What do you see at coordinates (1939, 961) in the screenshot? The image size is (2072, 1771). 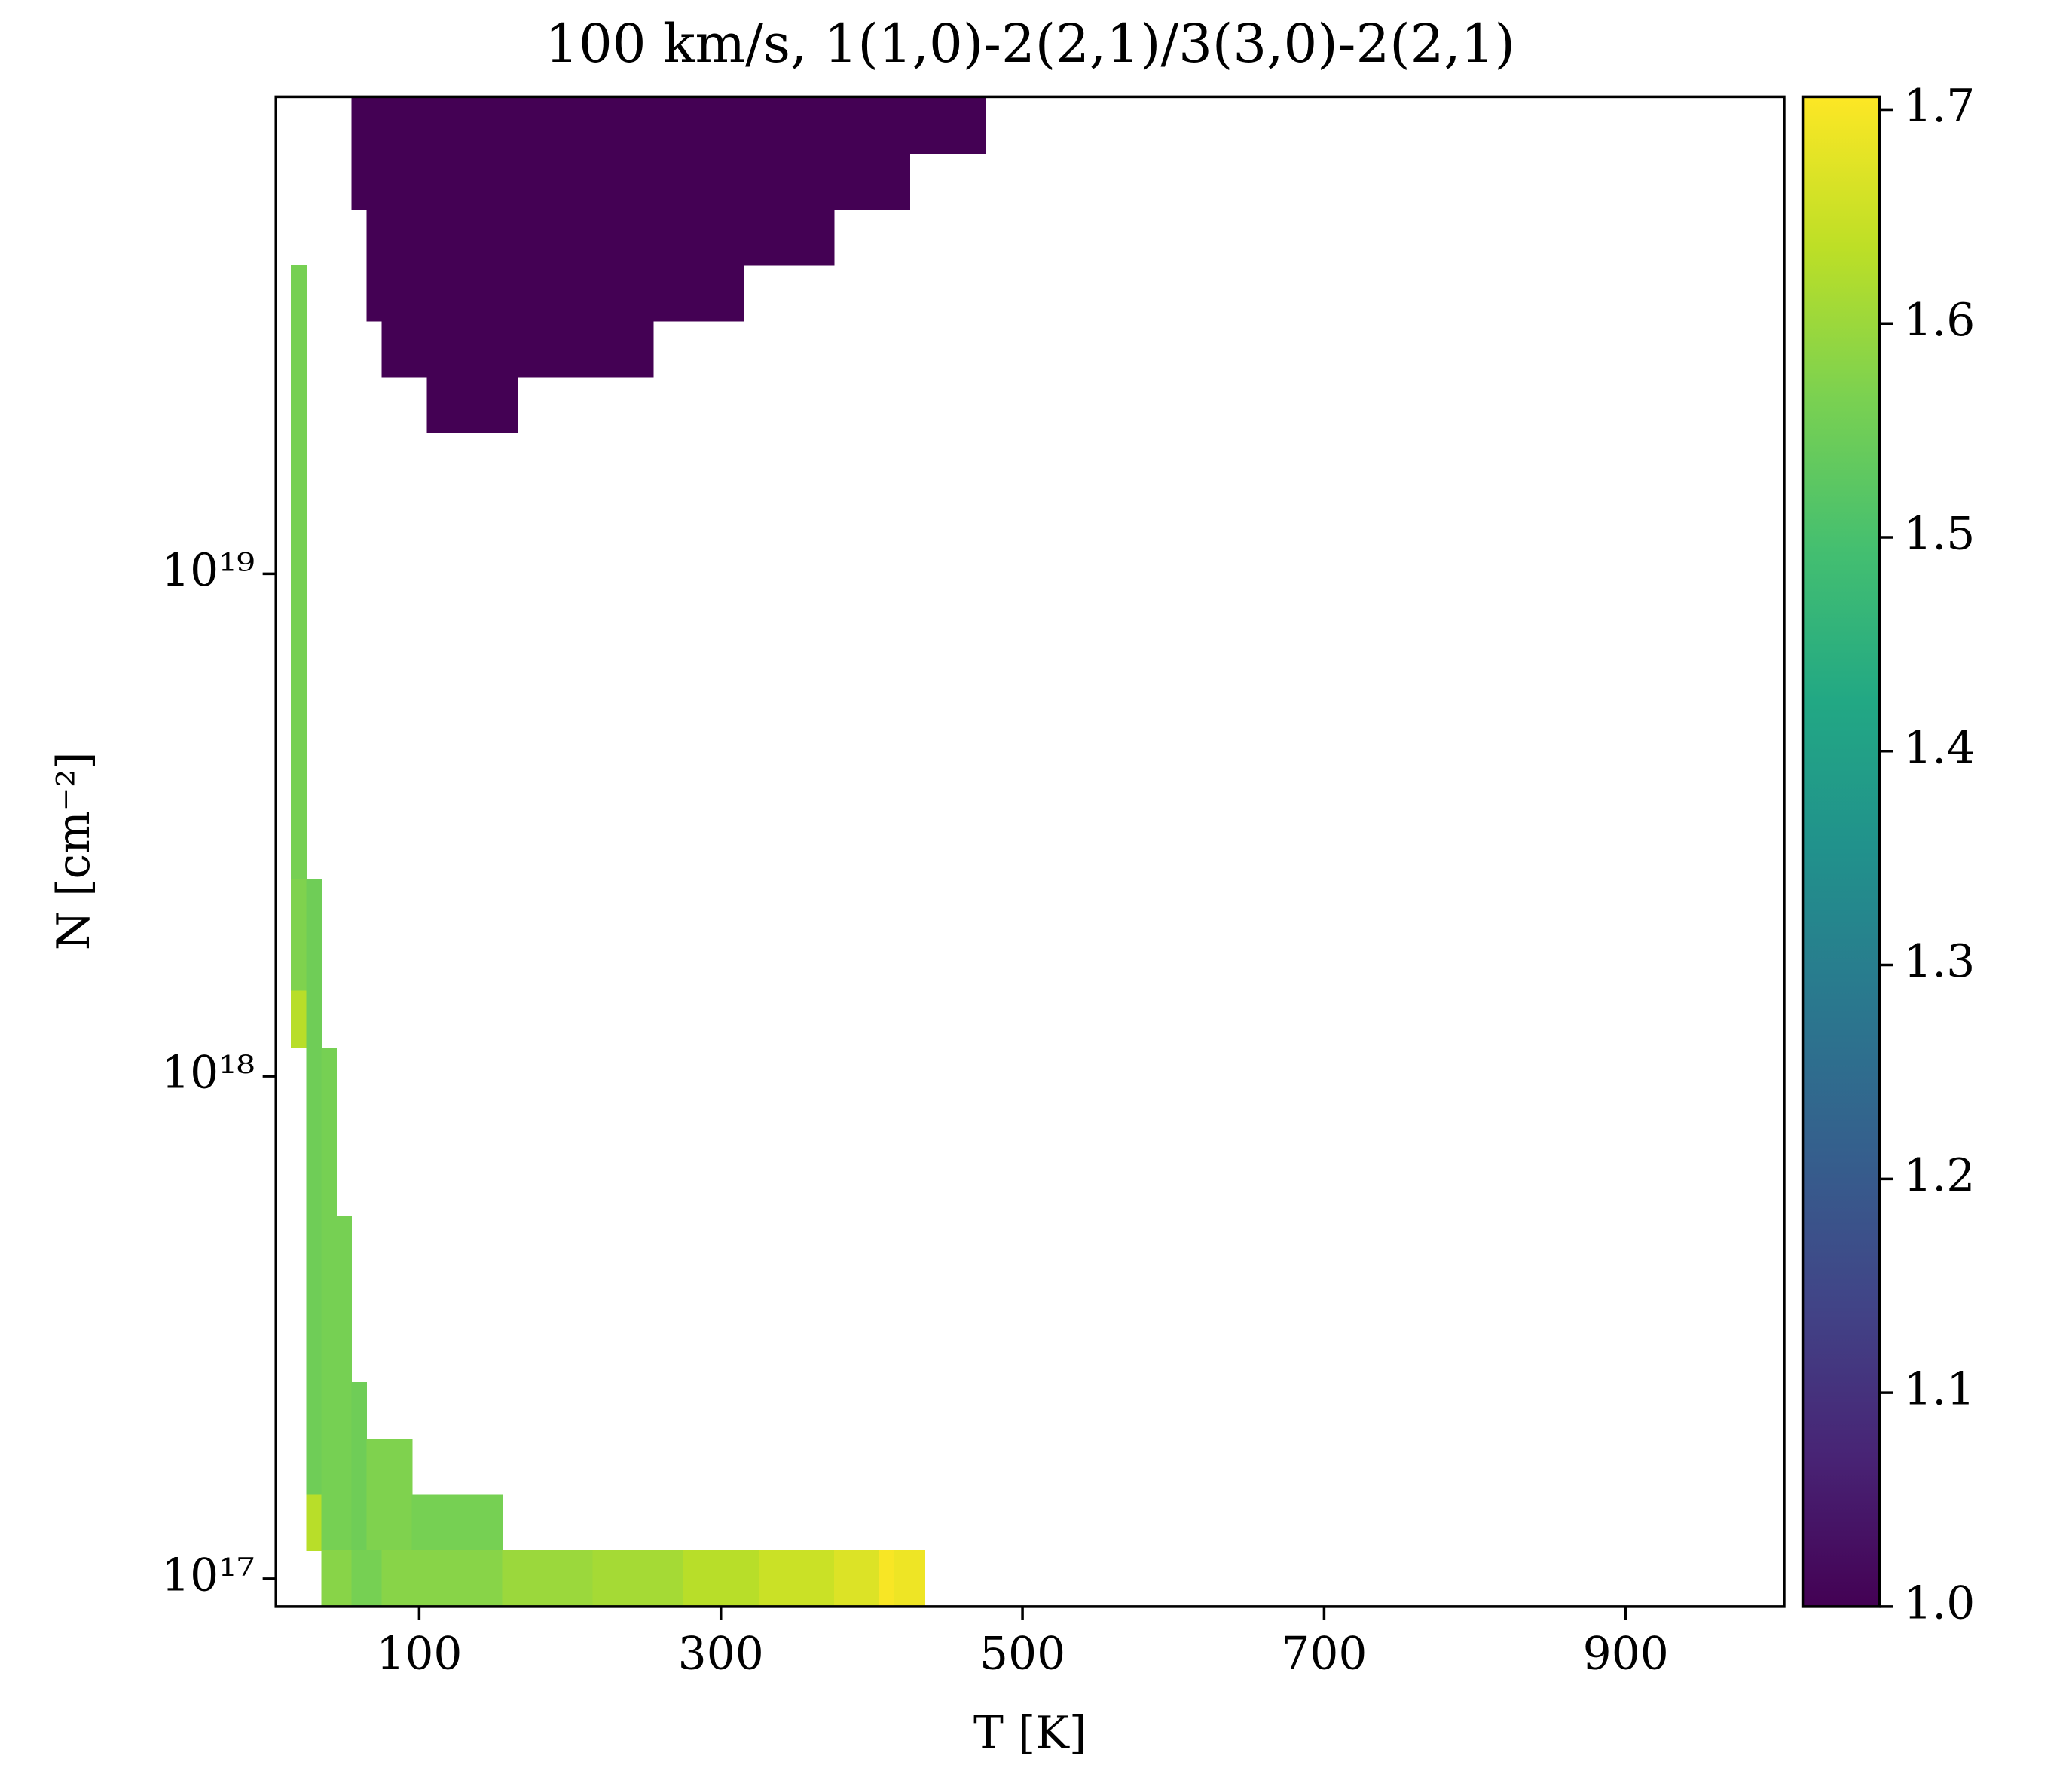 I see `colorbar-tick-label: 1.3` at bounding box center [1939, 961].